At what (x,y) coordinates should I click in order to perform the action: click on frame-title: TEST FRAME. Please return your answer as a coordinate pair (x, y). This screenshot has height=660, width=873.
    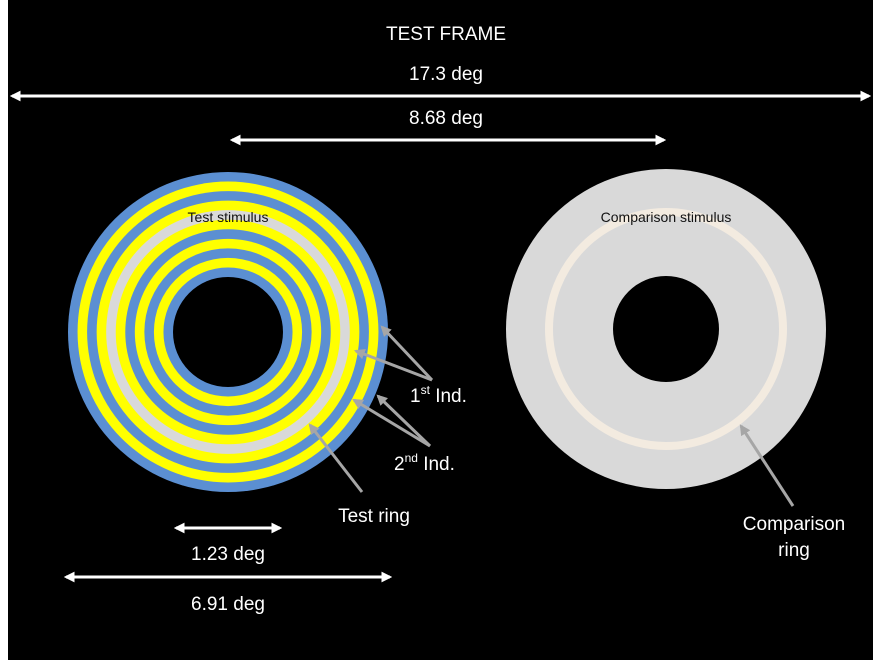
    Looking at the image, I should click on (446, 34).